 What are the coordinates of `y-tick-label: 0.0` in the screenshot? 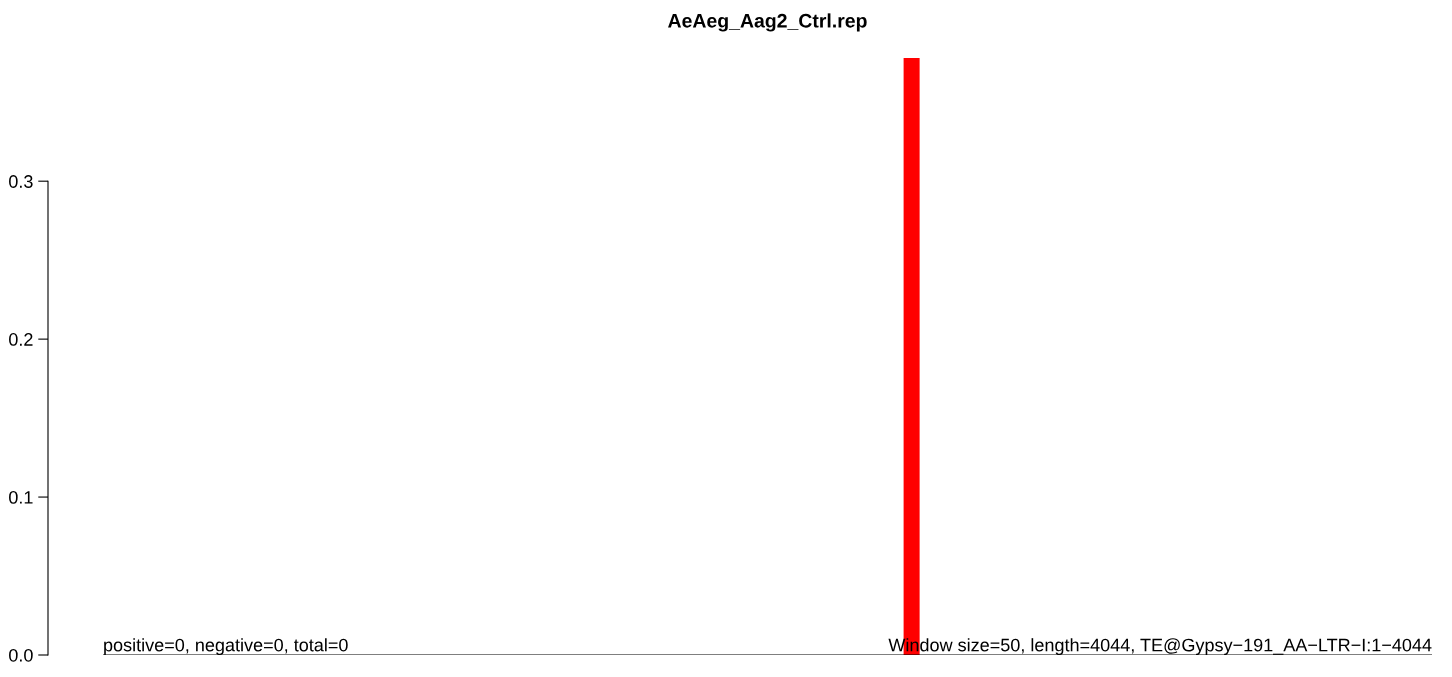 It's located at (21, 655).